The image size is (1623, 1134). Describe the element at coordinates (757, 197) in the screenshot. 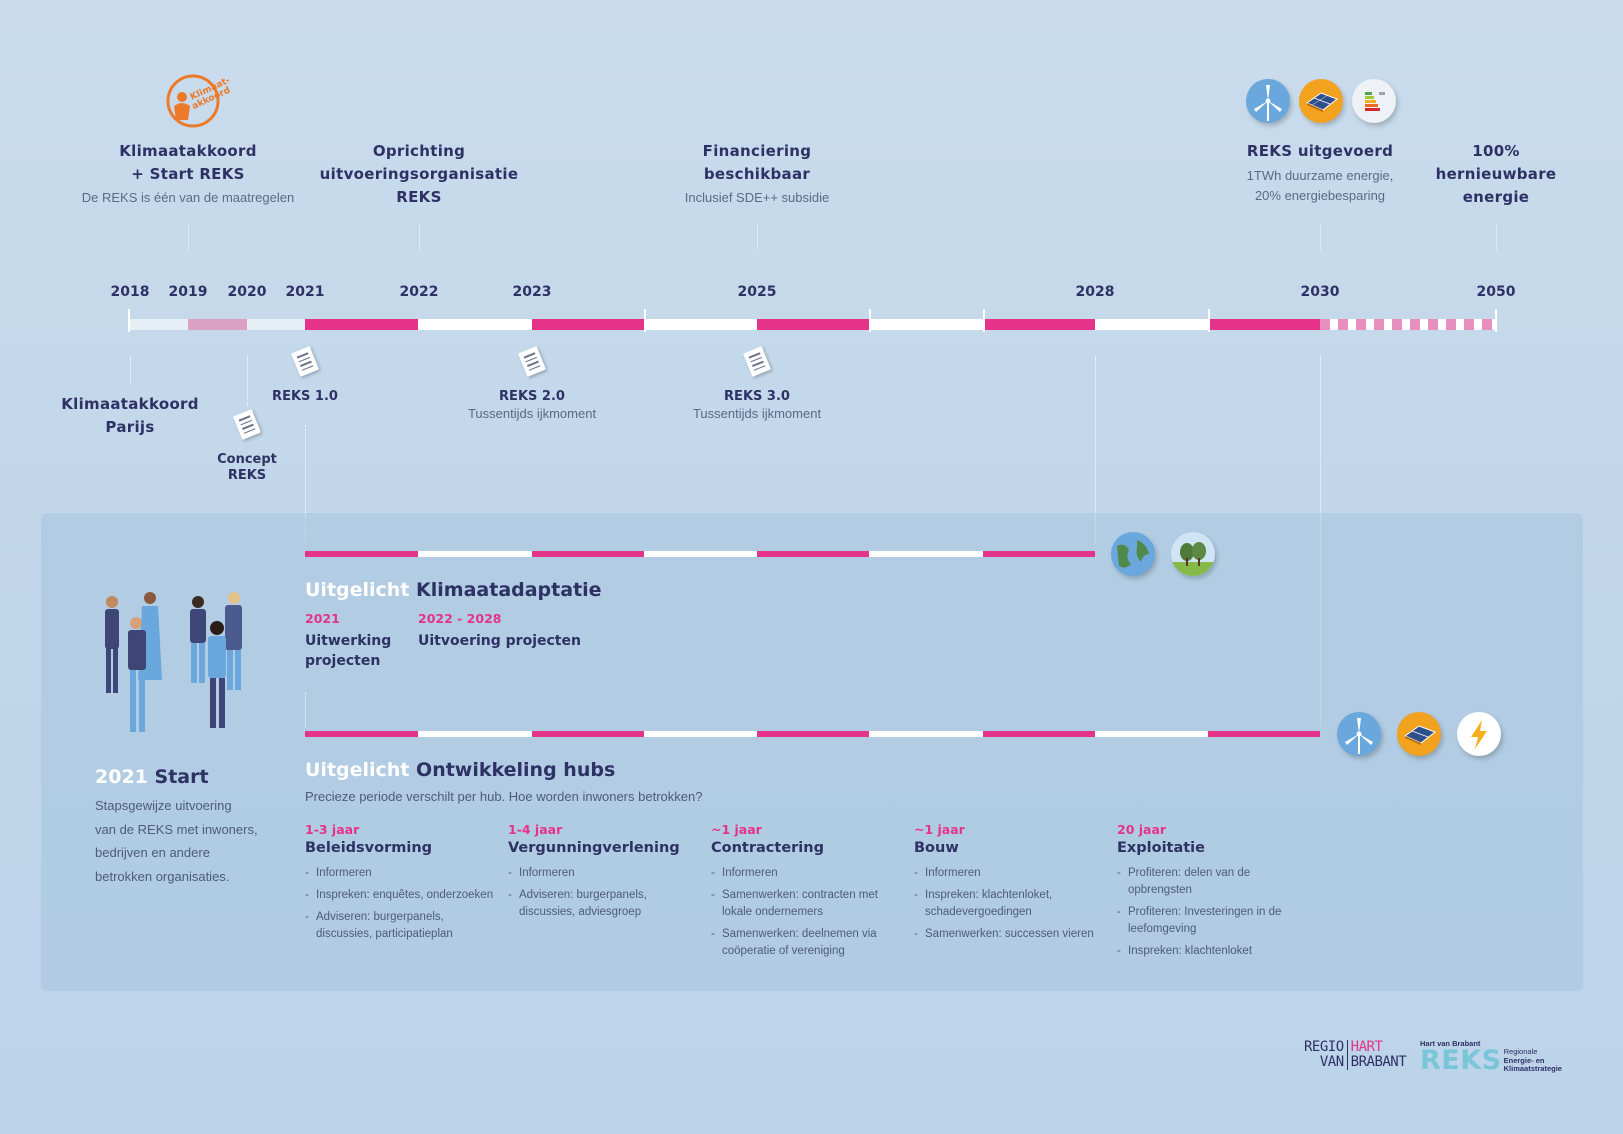

I see `milestone-subtitle: Inclusief SDE++ subsidie` at that location.